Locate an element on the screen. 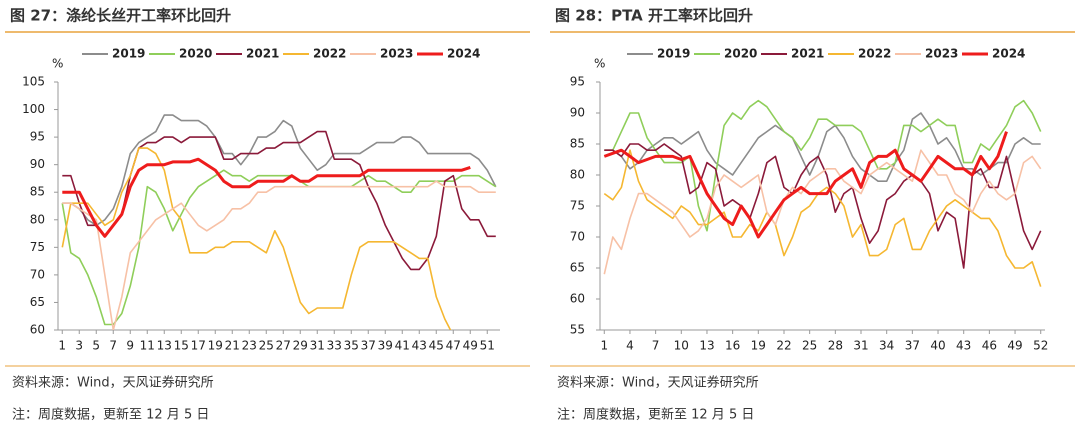  x-tick-label: 10 is located at coordinates (681, 346).